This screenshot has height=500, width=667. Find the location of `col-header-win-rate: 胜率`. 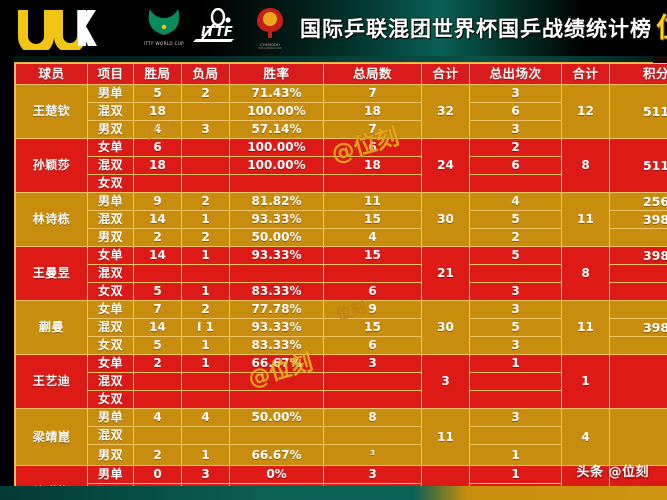

col-header-win-rate: 胜率 is located at coordinates (276, 74).